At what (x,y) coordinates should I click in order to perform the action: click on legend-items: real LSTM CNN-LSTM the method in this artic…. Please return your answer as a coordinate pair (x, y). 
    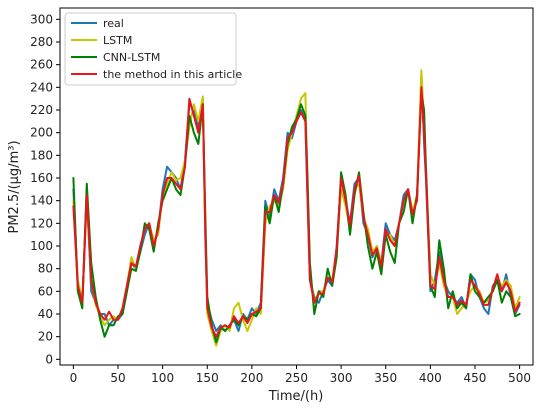
    Looking at the image, I should click on (156, 49).